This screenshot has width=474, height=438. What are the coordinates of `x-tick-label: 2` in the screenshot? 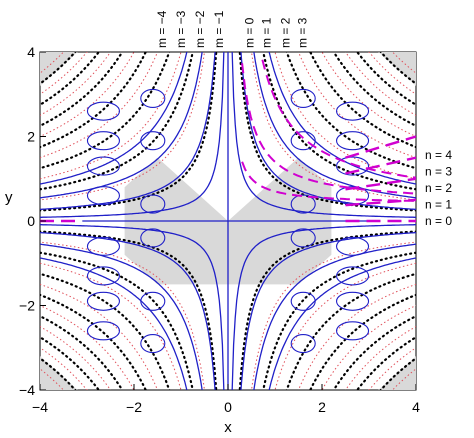 It's located at (322, 407).